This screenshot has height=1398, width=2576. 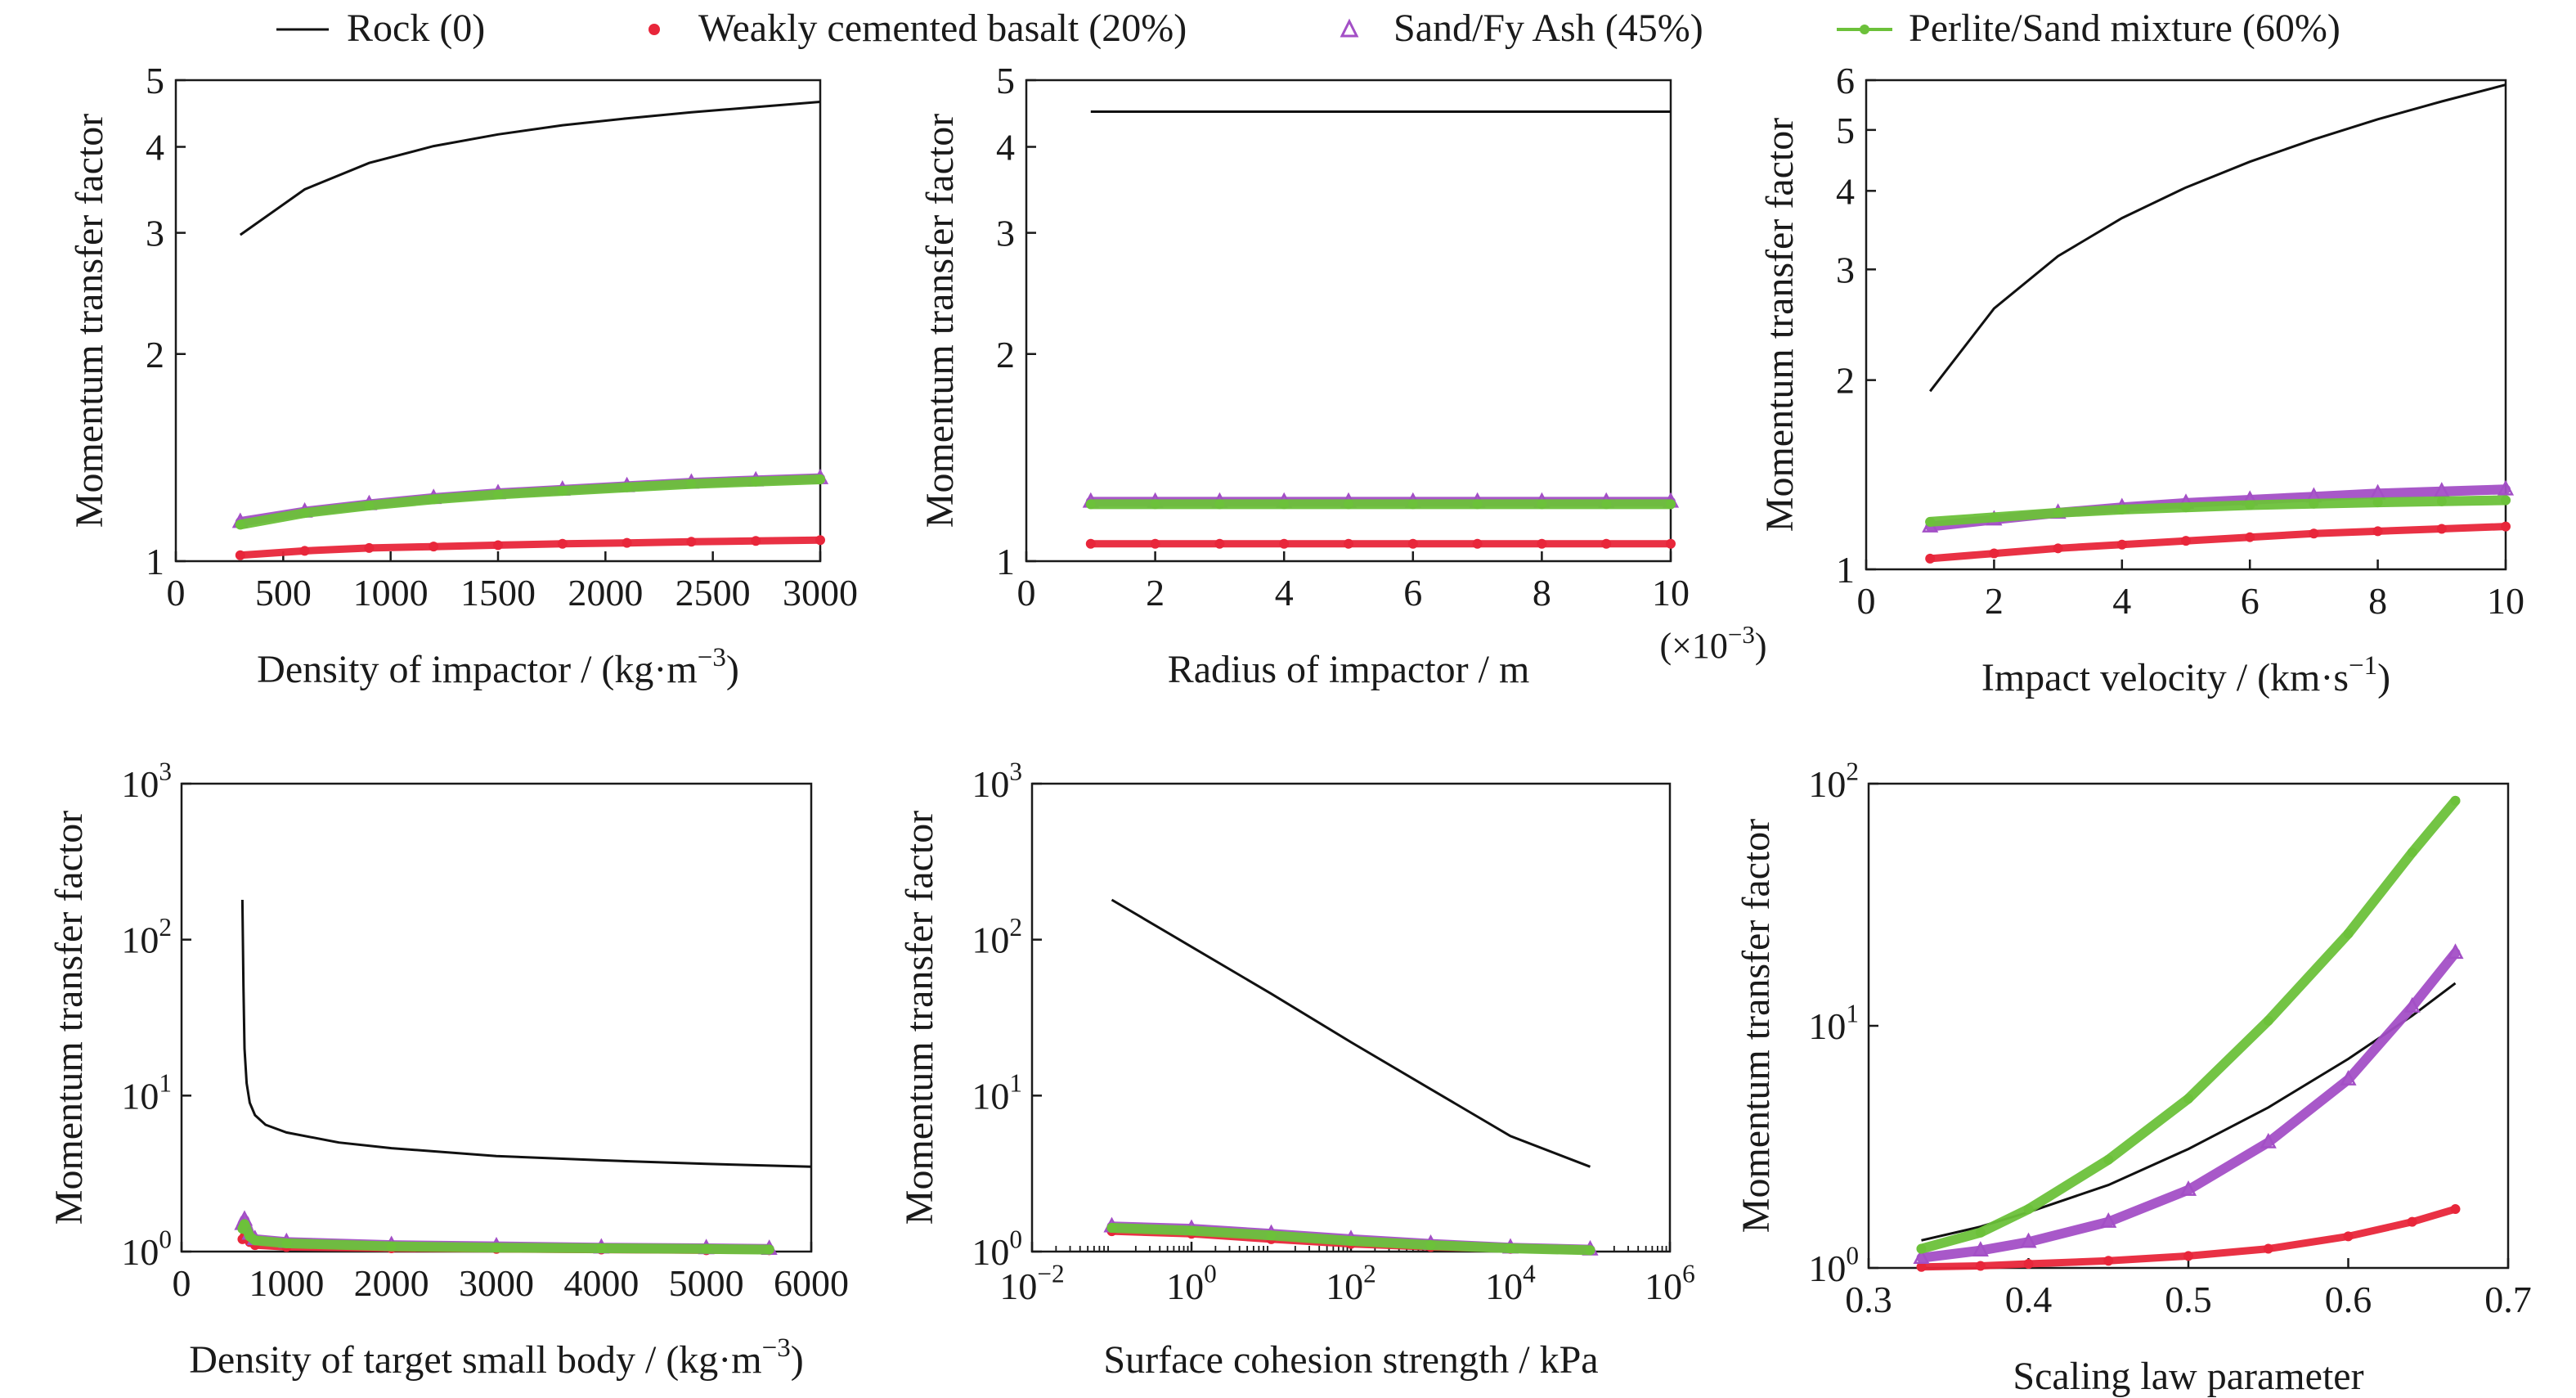 What do you see at coordinates (1155, 593) in the screenshot?
I see `x-tick-label: 2` at bounding box center [1155, 593].